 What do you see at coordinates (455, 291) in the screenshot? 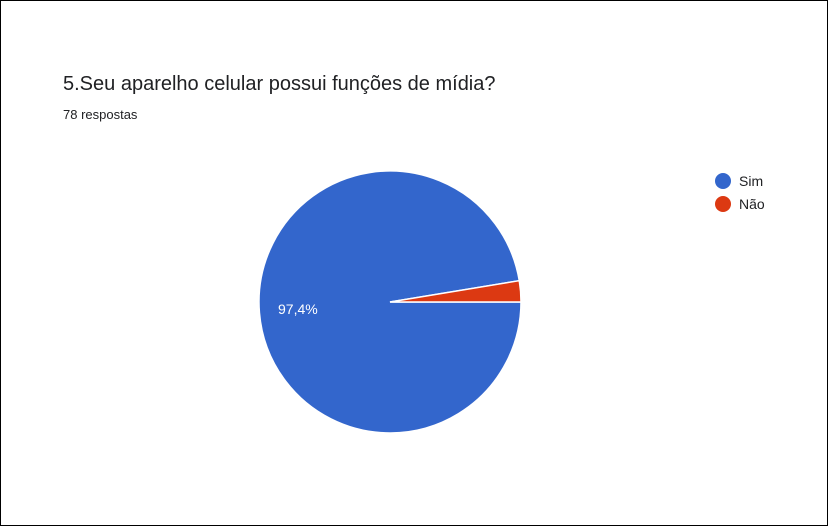
I see `pie-slice-nao` at bounding box center [455, 291].